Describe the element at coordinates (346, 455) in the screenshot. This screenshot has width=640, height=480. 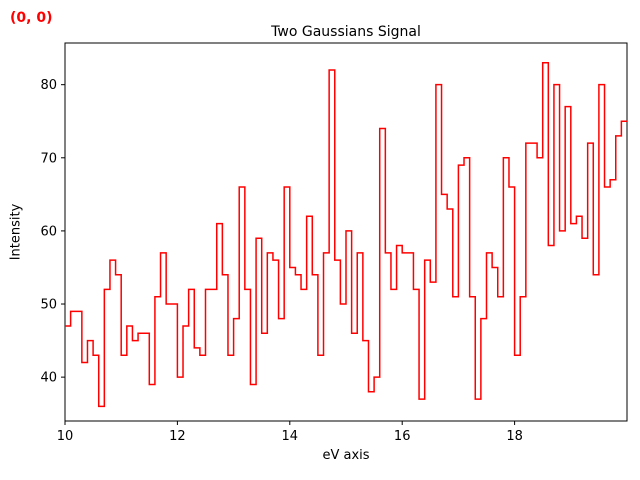
I see `x-axis-label: eV axis` at that location.